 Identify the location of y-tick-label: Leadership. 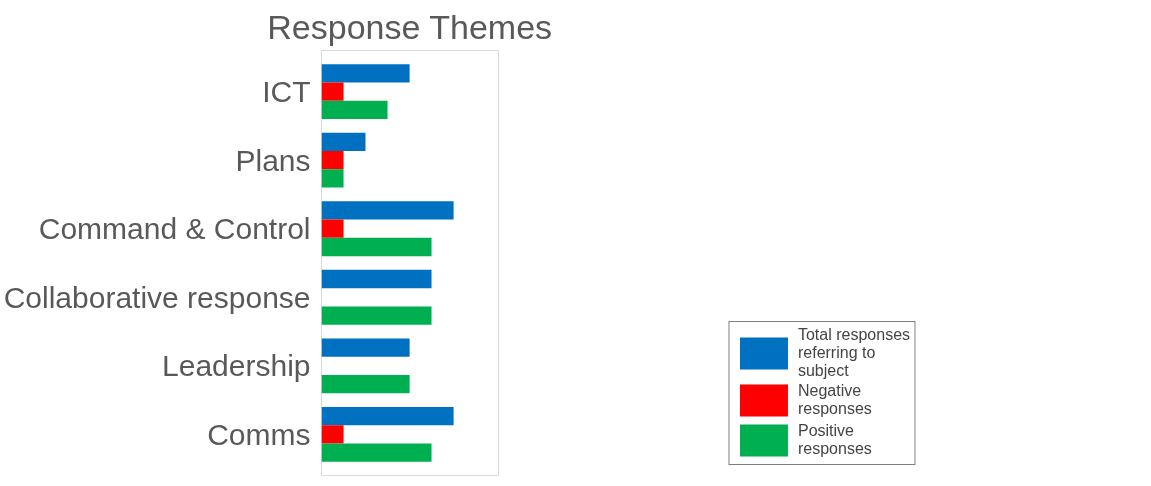
(236, 366).